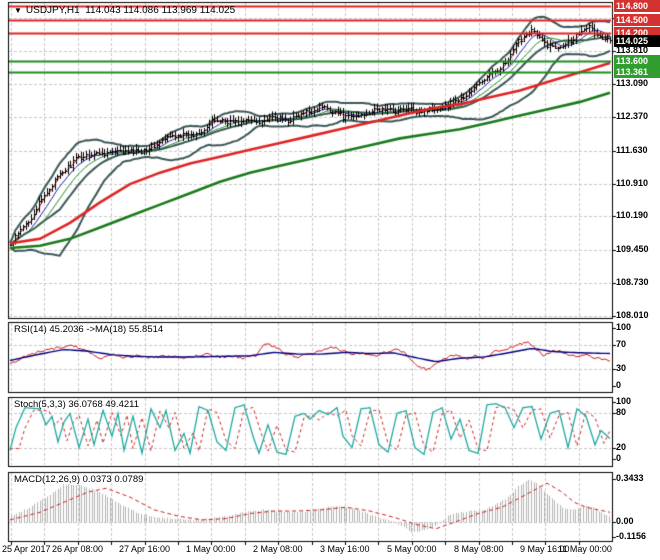 This screenshot has height=560, width=660. What do you see at coordinates (78, 549) in the screenshot?
I see `time-axis-label: 26 Apr 08:00` at bounding box center [78, 549].